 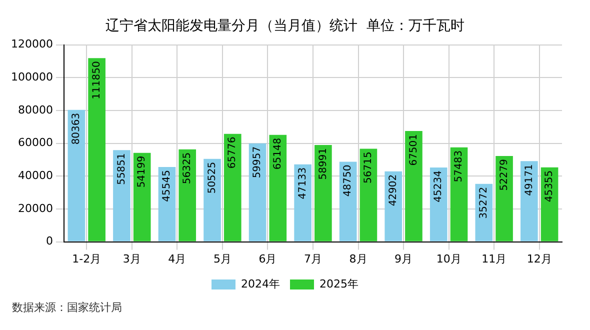 I want to click on data-label: 56715, so click(x=368, y=168).